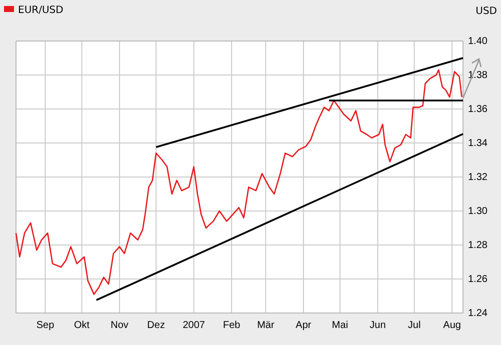 The width and height of the screenshot is (501, 345). I want to click on x-tick-label: Okt, so click(82, 326).